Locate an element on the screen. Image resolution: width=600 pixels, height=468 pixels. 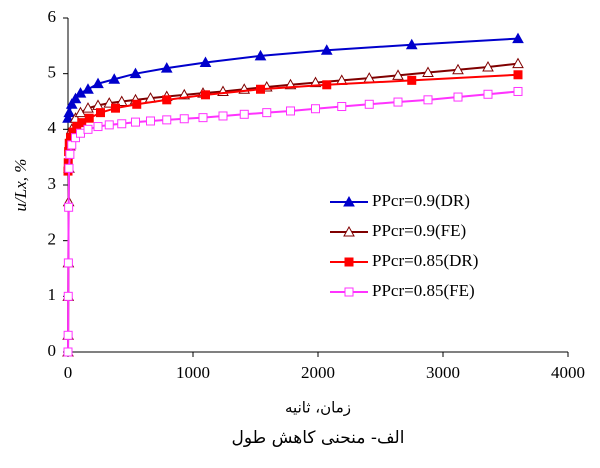
x-axis-label: زمان، ثانیه is located at coordinates (318, 408).